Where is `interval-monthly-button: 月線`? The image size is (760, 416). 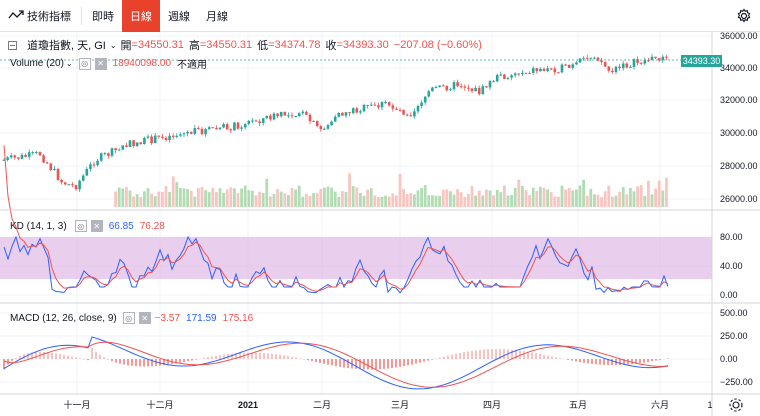 interval-monthly-button: 月線 is located at coordinates (217, 16).